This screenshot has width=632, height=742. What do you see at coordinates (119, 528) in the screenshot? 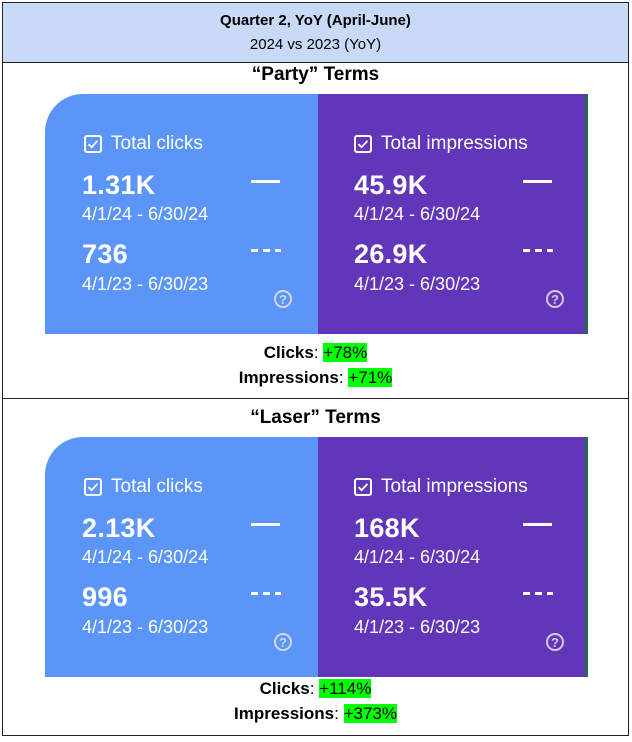
I see `current-value: 2.13K` at bounding box center [119, 528].